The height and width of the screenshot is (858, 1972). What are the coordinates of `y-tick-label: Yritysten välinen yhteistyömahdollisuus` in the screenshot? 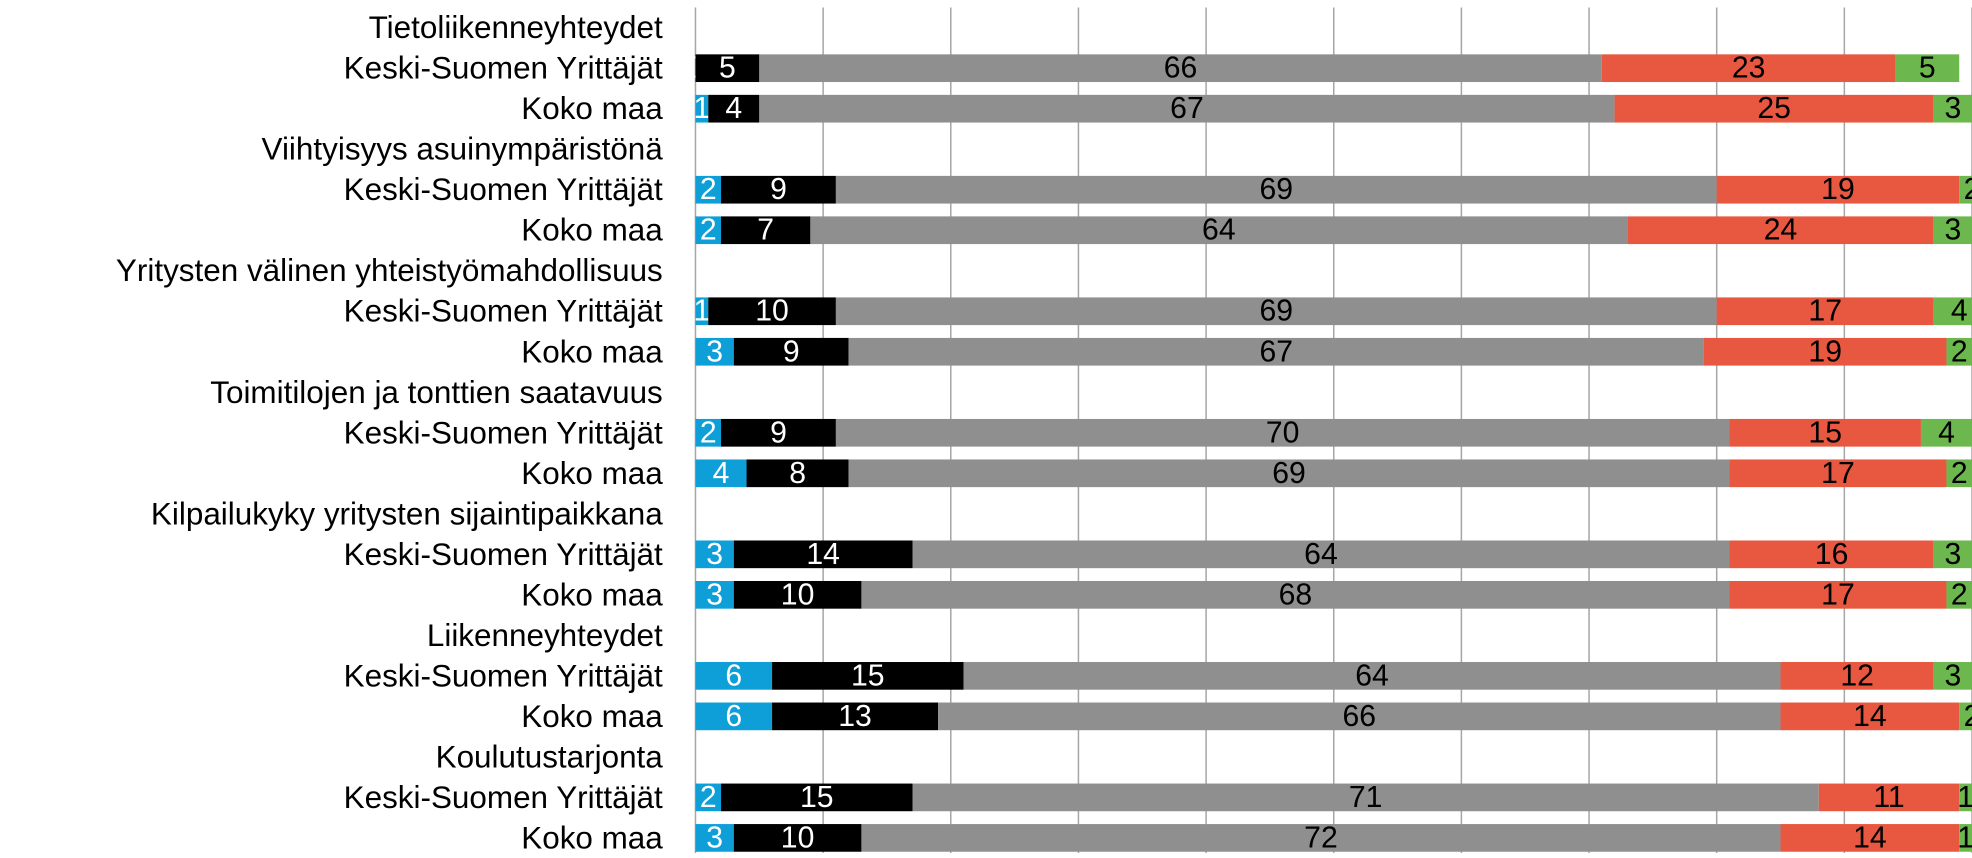 It's located at (389, 270).